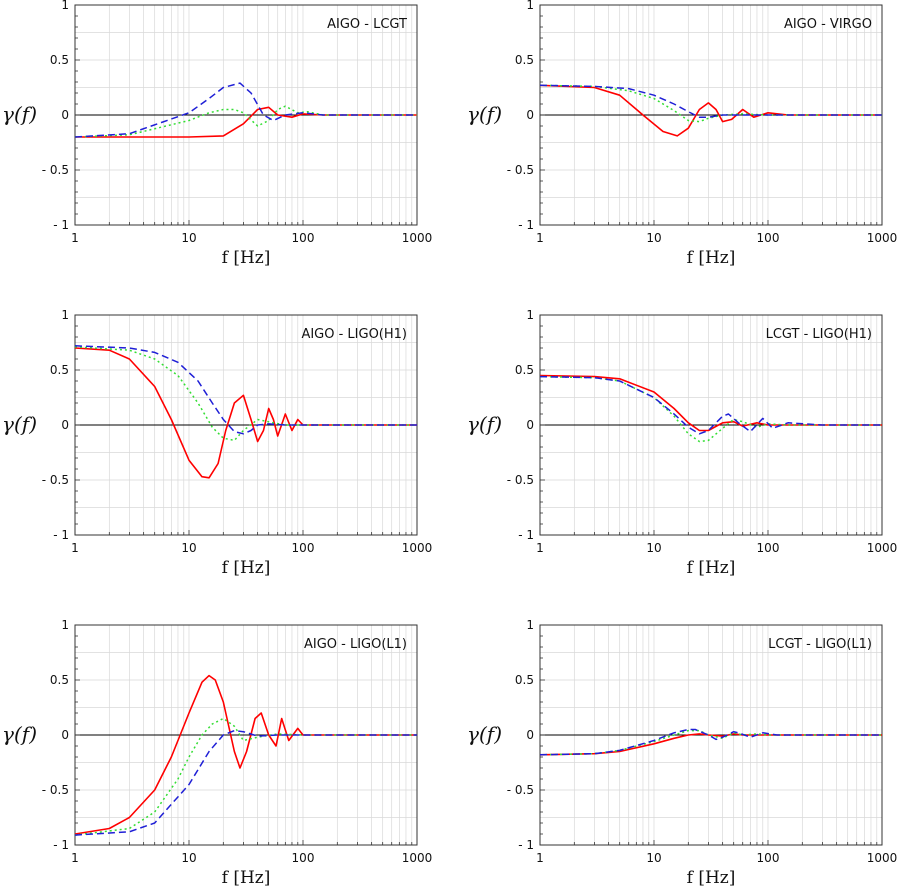  Describe the element at coordinates (820, 644) in the screenshot. I see `panel-title: LCGT - LIGO(L1)` at that location.